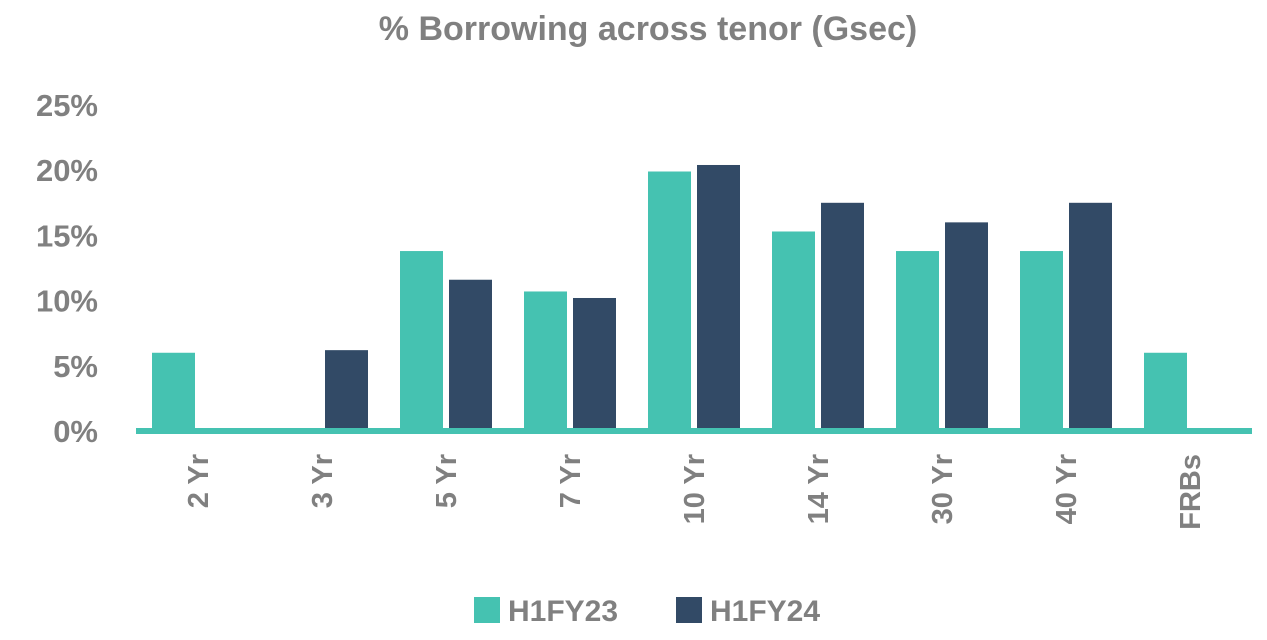 This screenshot has width=1267, height=640. Describe the element at coordinates (594, 364) in the screenshot. I see `bar-h1fy24-7-yr` at that location.